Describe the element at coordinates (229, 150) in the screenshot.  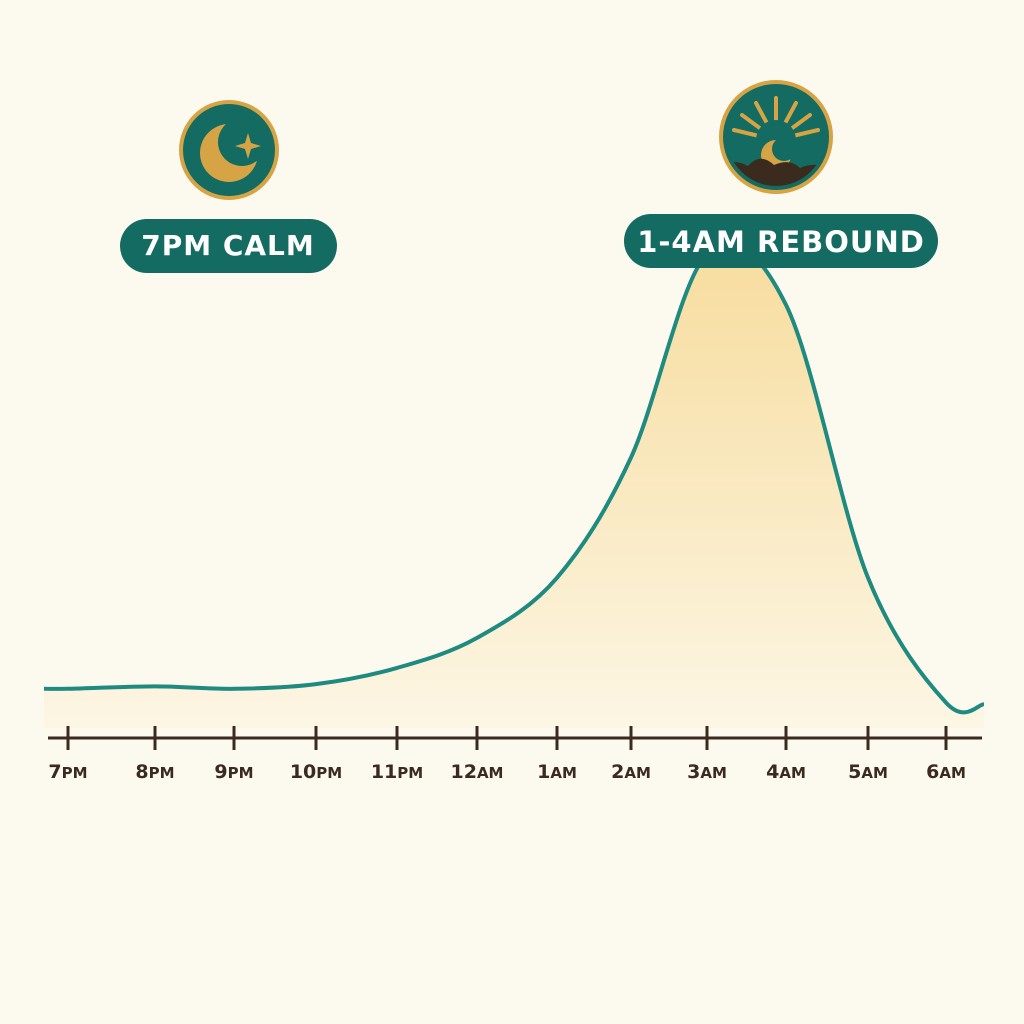
I see `moon-star-icon` at that location.